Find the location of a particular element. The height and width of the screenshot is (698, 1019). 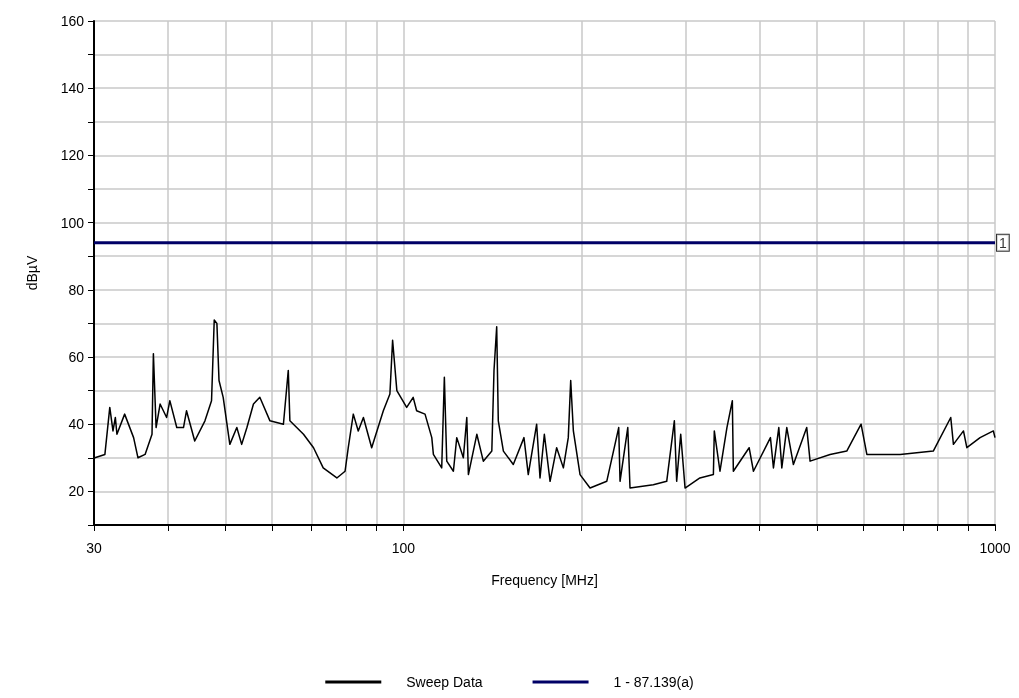

y-tick-label: 40 is located at coordinates (76, 424).